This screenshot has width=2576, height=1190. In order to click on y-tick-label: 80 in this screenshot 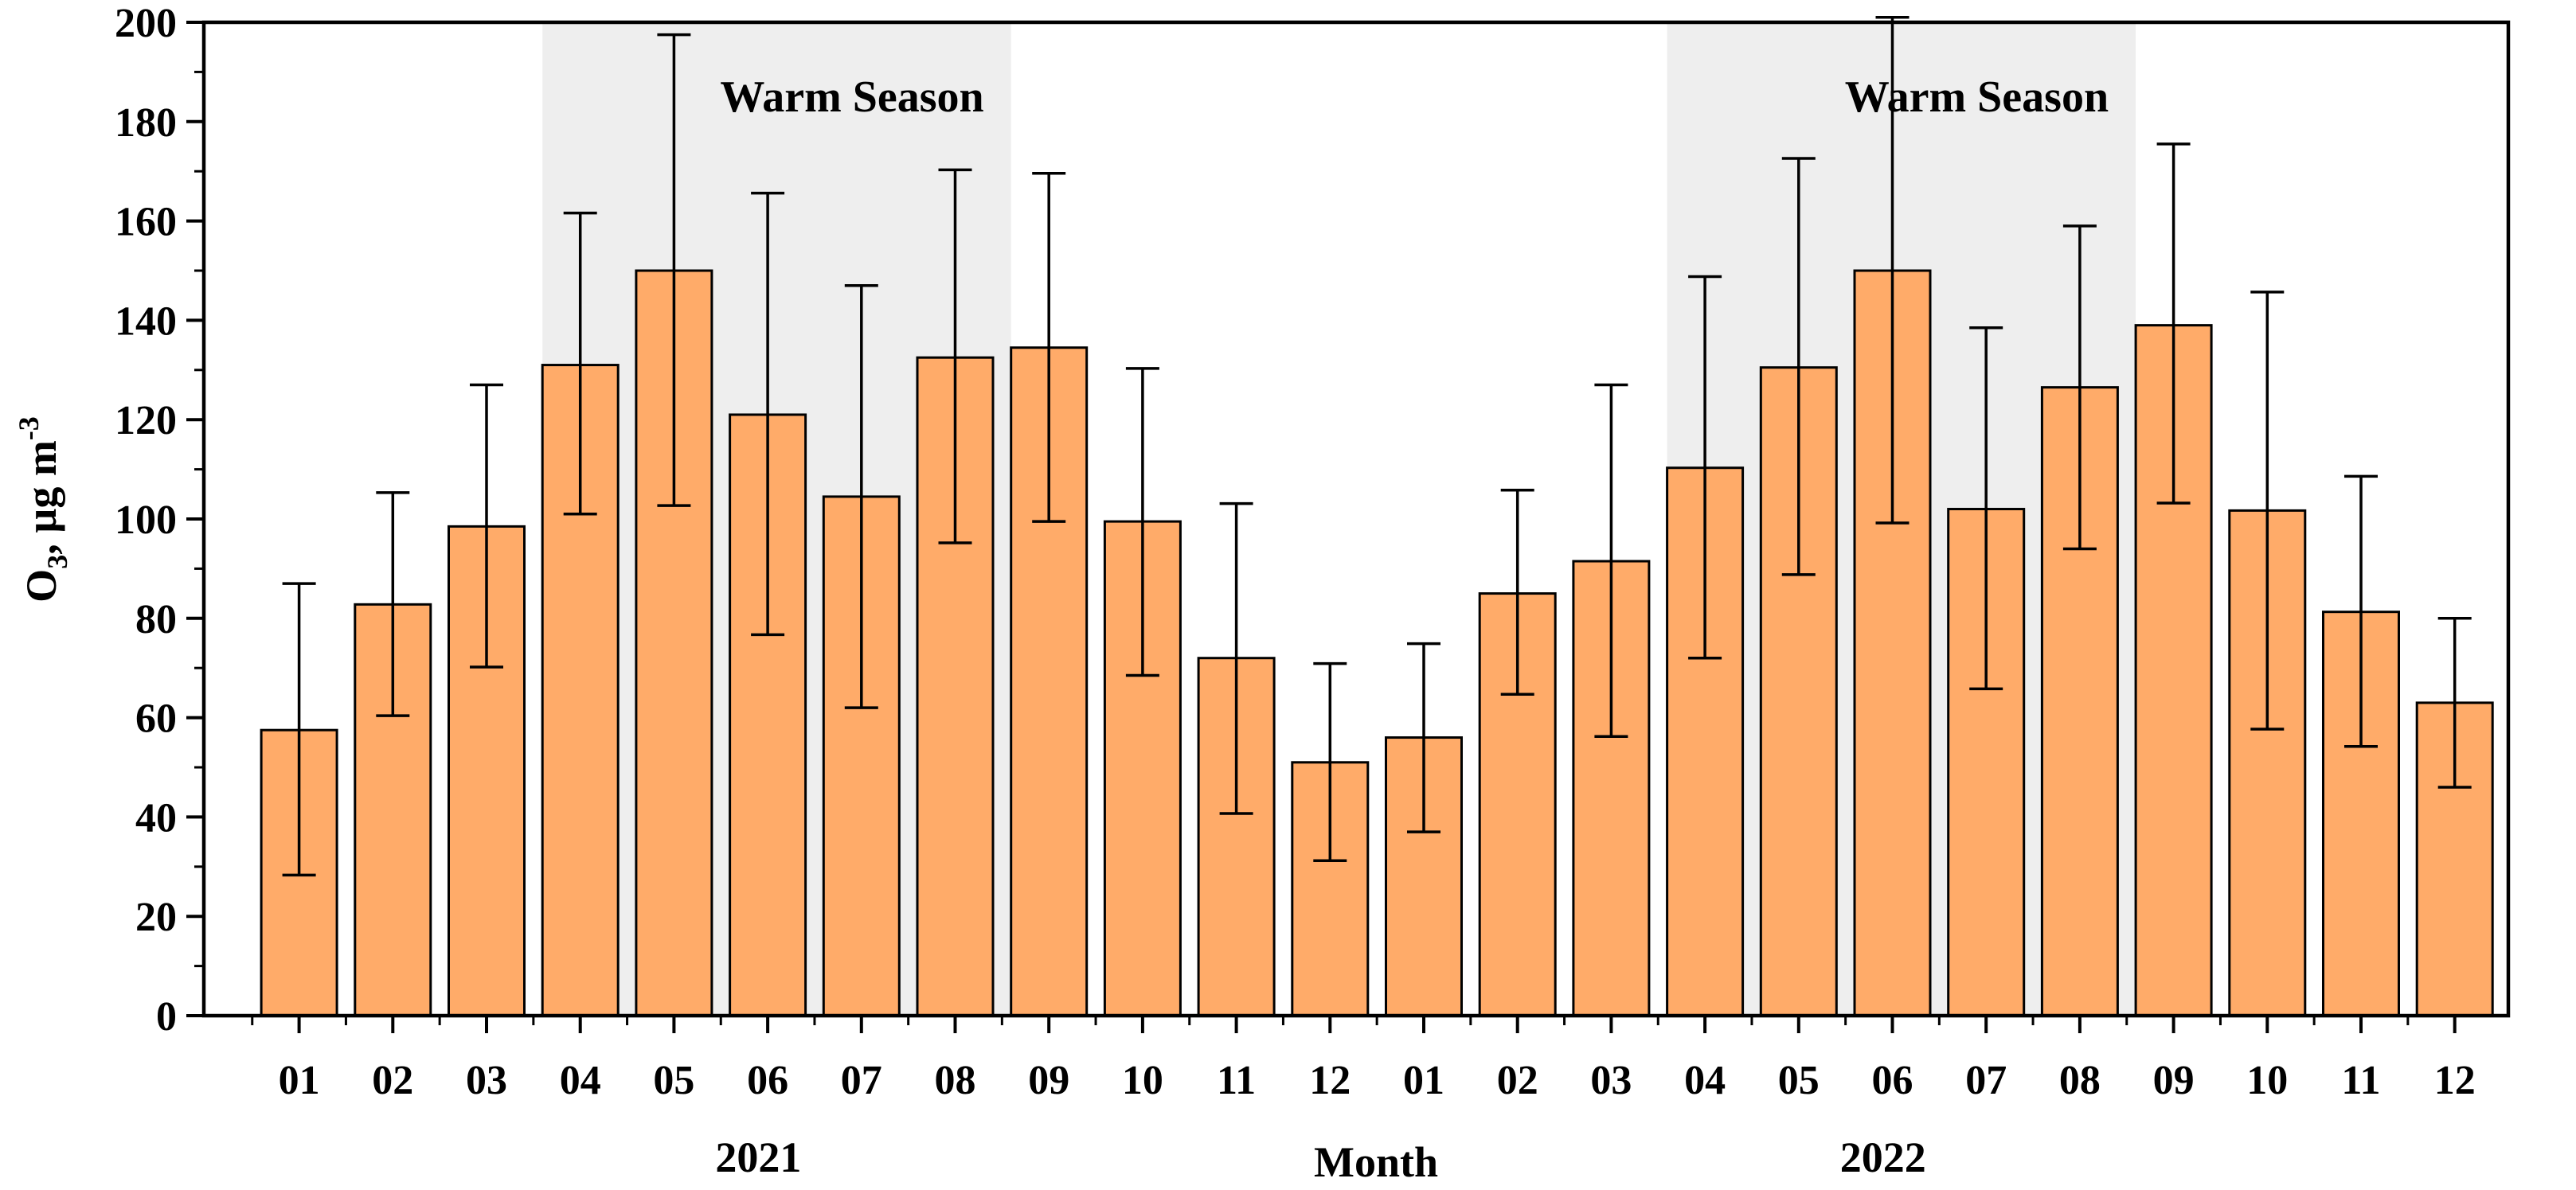, I will do `click(156, 619)`.